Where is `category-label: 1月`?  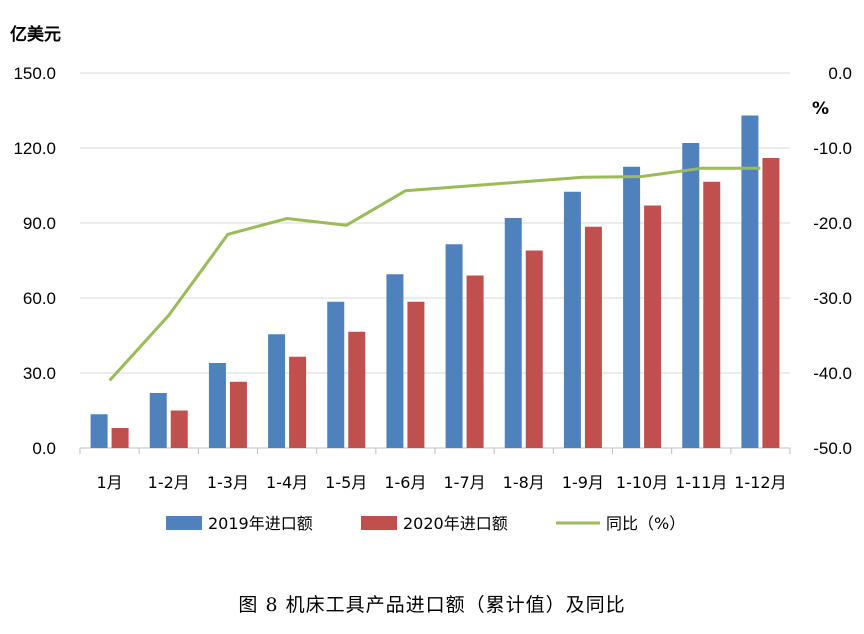
category-label: 1月 is located at coordinates (109, 482).